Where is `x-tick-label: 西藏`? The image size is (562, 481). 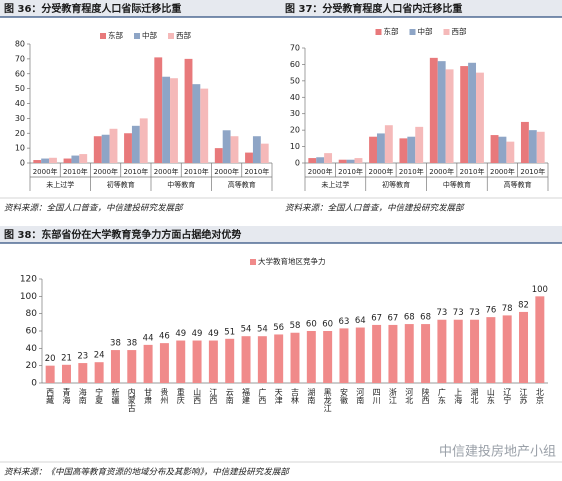 x-tick-label: 西藏 is located at coordinates (50, 396).